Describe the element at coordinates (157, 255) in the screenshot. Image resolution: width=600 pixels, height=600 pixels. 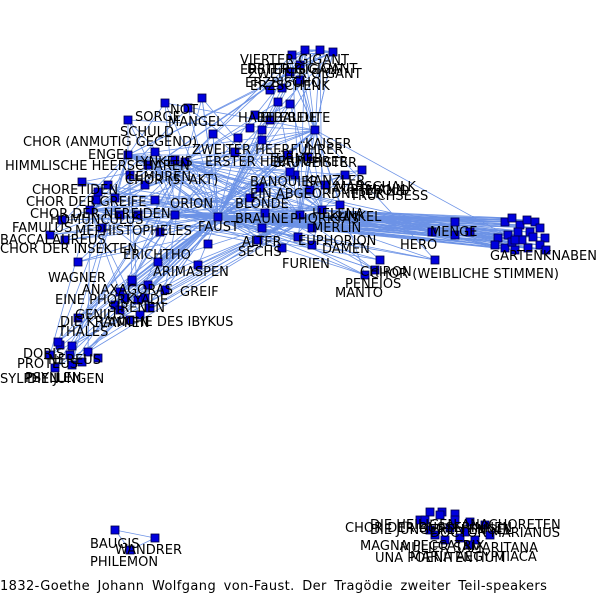
I see `node-label: ERICHTHO` at that location.